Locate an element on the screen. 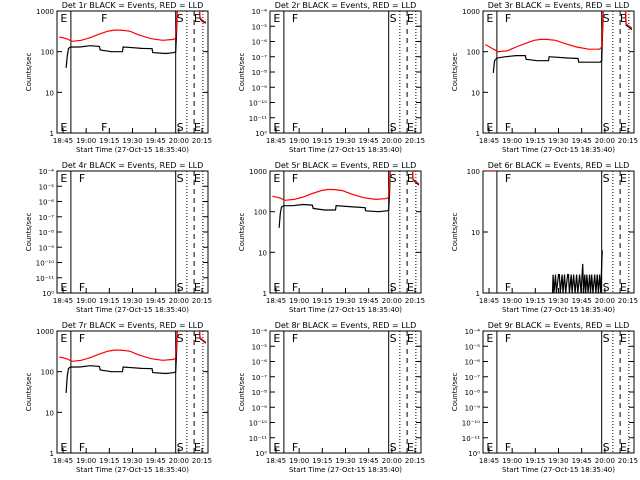 This screenshot has height=480, width=640. y-tick-label: 1000 is located at coordinates (471, 12).